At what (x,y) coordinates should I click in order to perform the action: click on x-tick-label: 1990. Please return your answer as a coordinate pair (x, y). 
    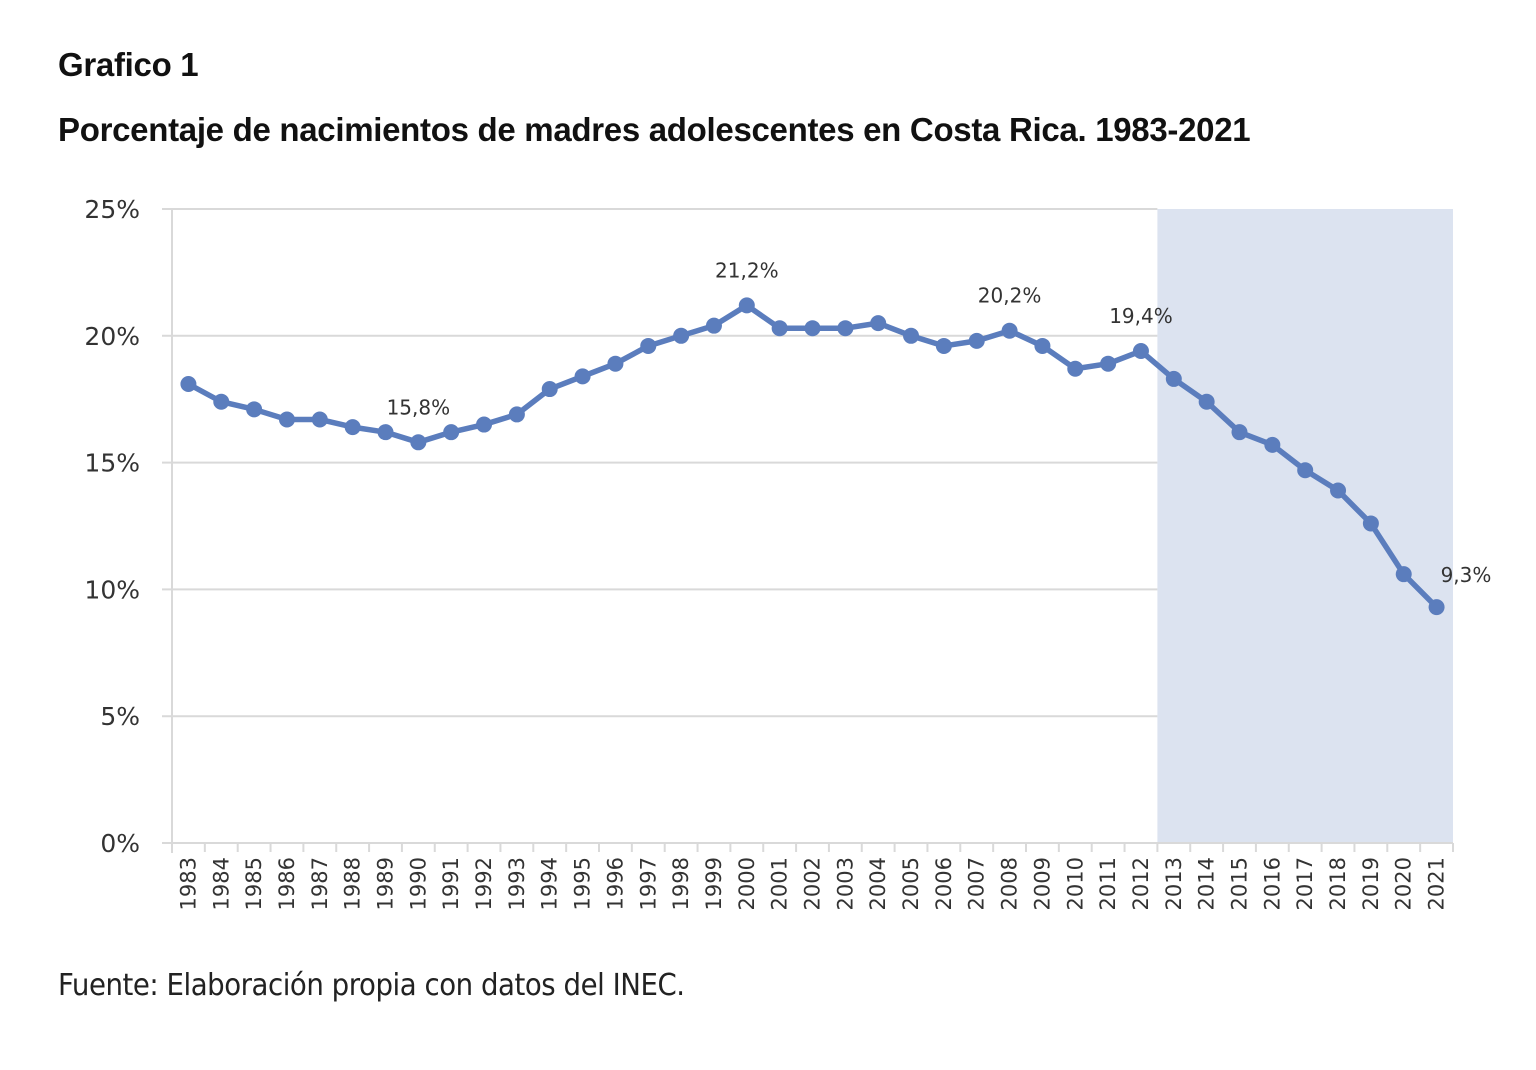
    Looking at the image, I should click on (418, 883).